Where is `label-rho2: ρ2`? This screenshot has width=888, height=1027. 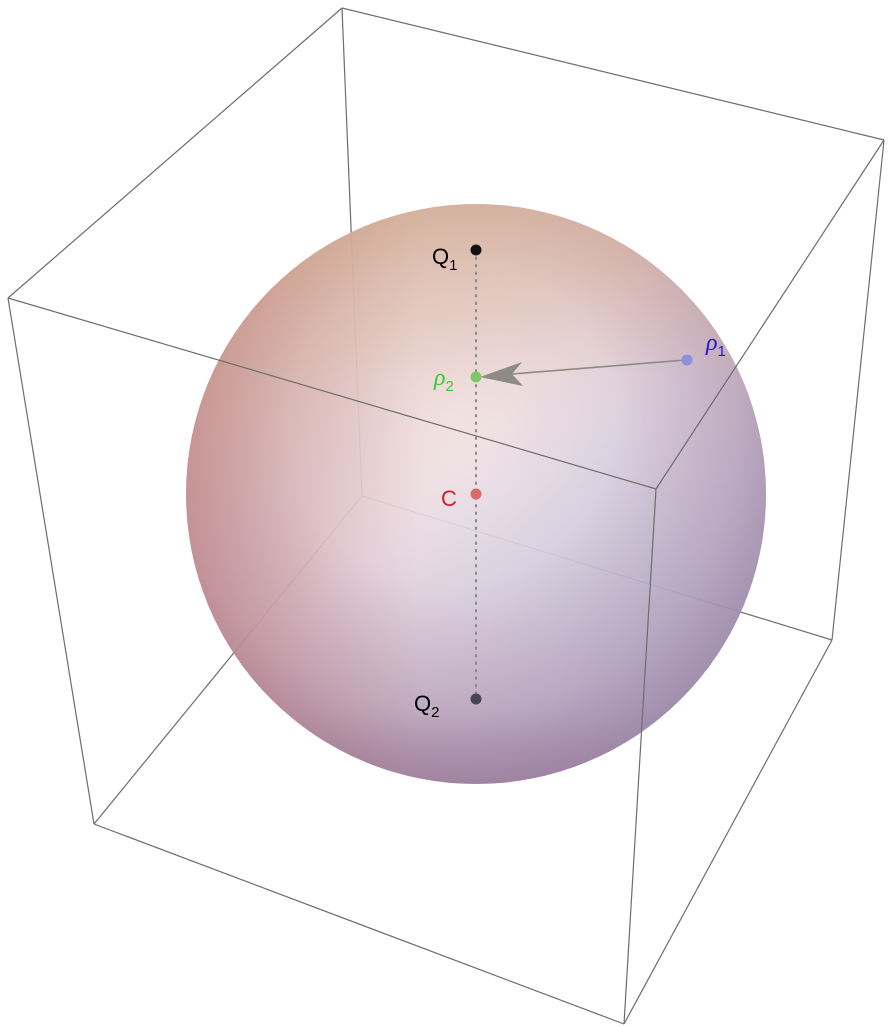
label-rho2: ρ2 is located at coordinates (443, 380).